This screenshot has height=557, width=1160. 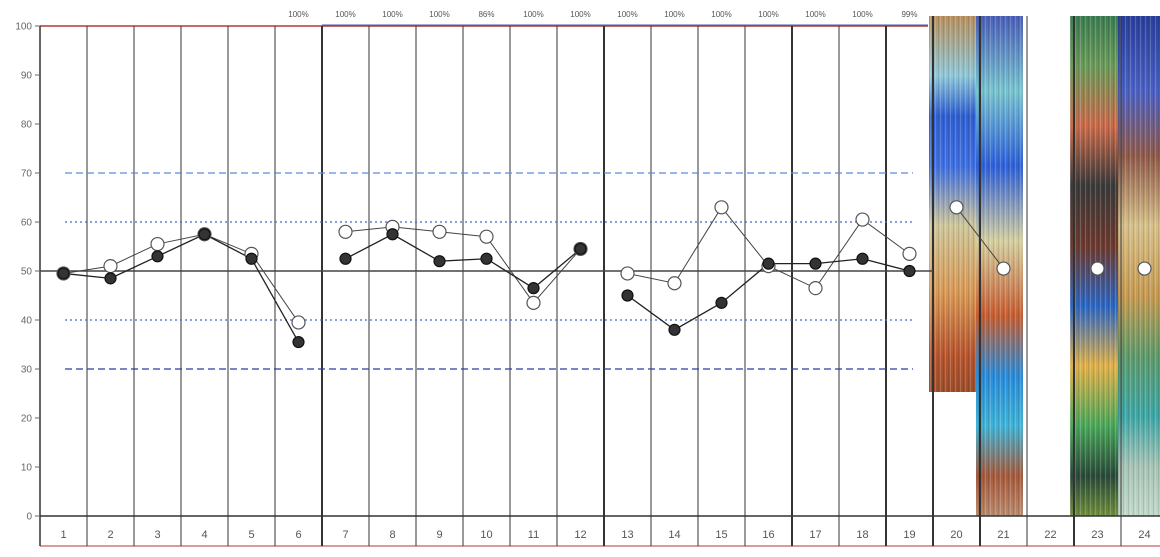 What do you see at coordinates (23, 27) in the screenshot?
I see `y-tick-label: 100` at bounding box center [23, 27].